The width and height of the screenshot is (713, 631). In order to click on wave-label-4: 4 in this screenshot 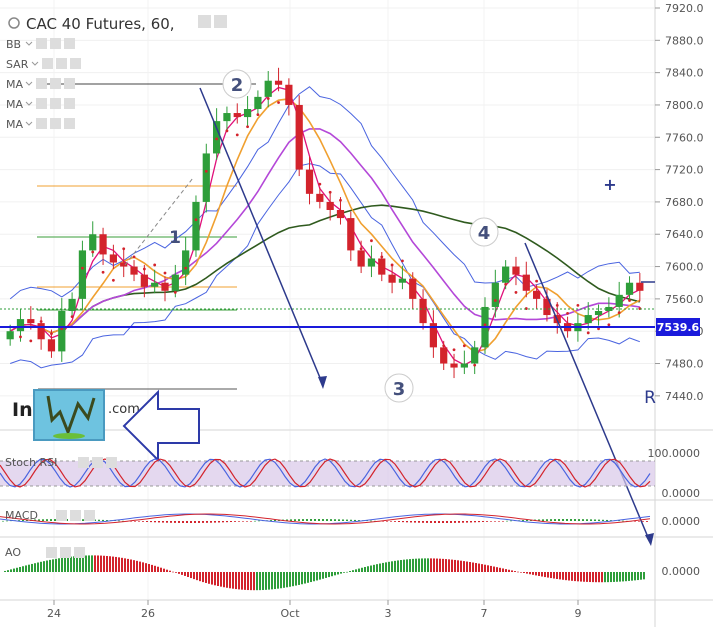, I will do `click(484, 233)`.